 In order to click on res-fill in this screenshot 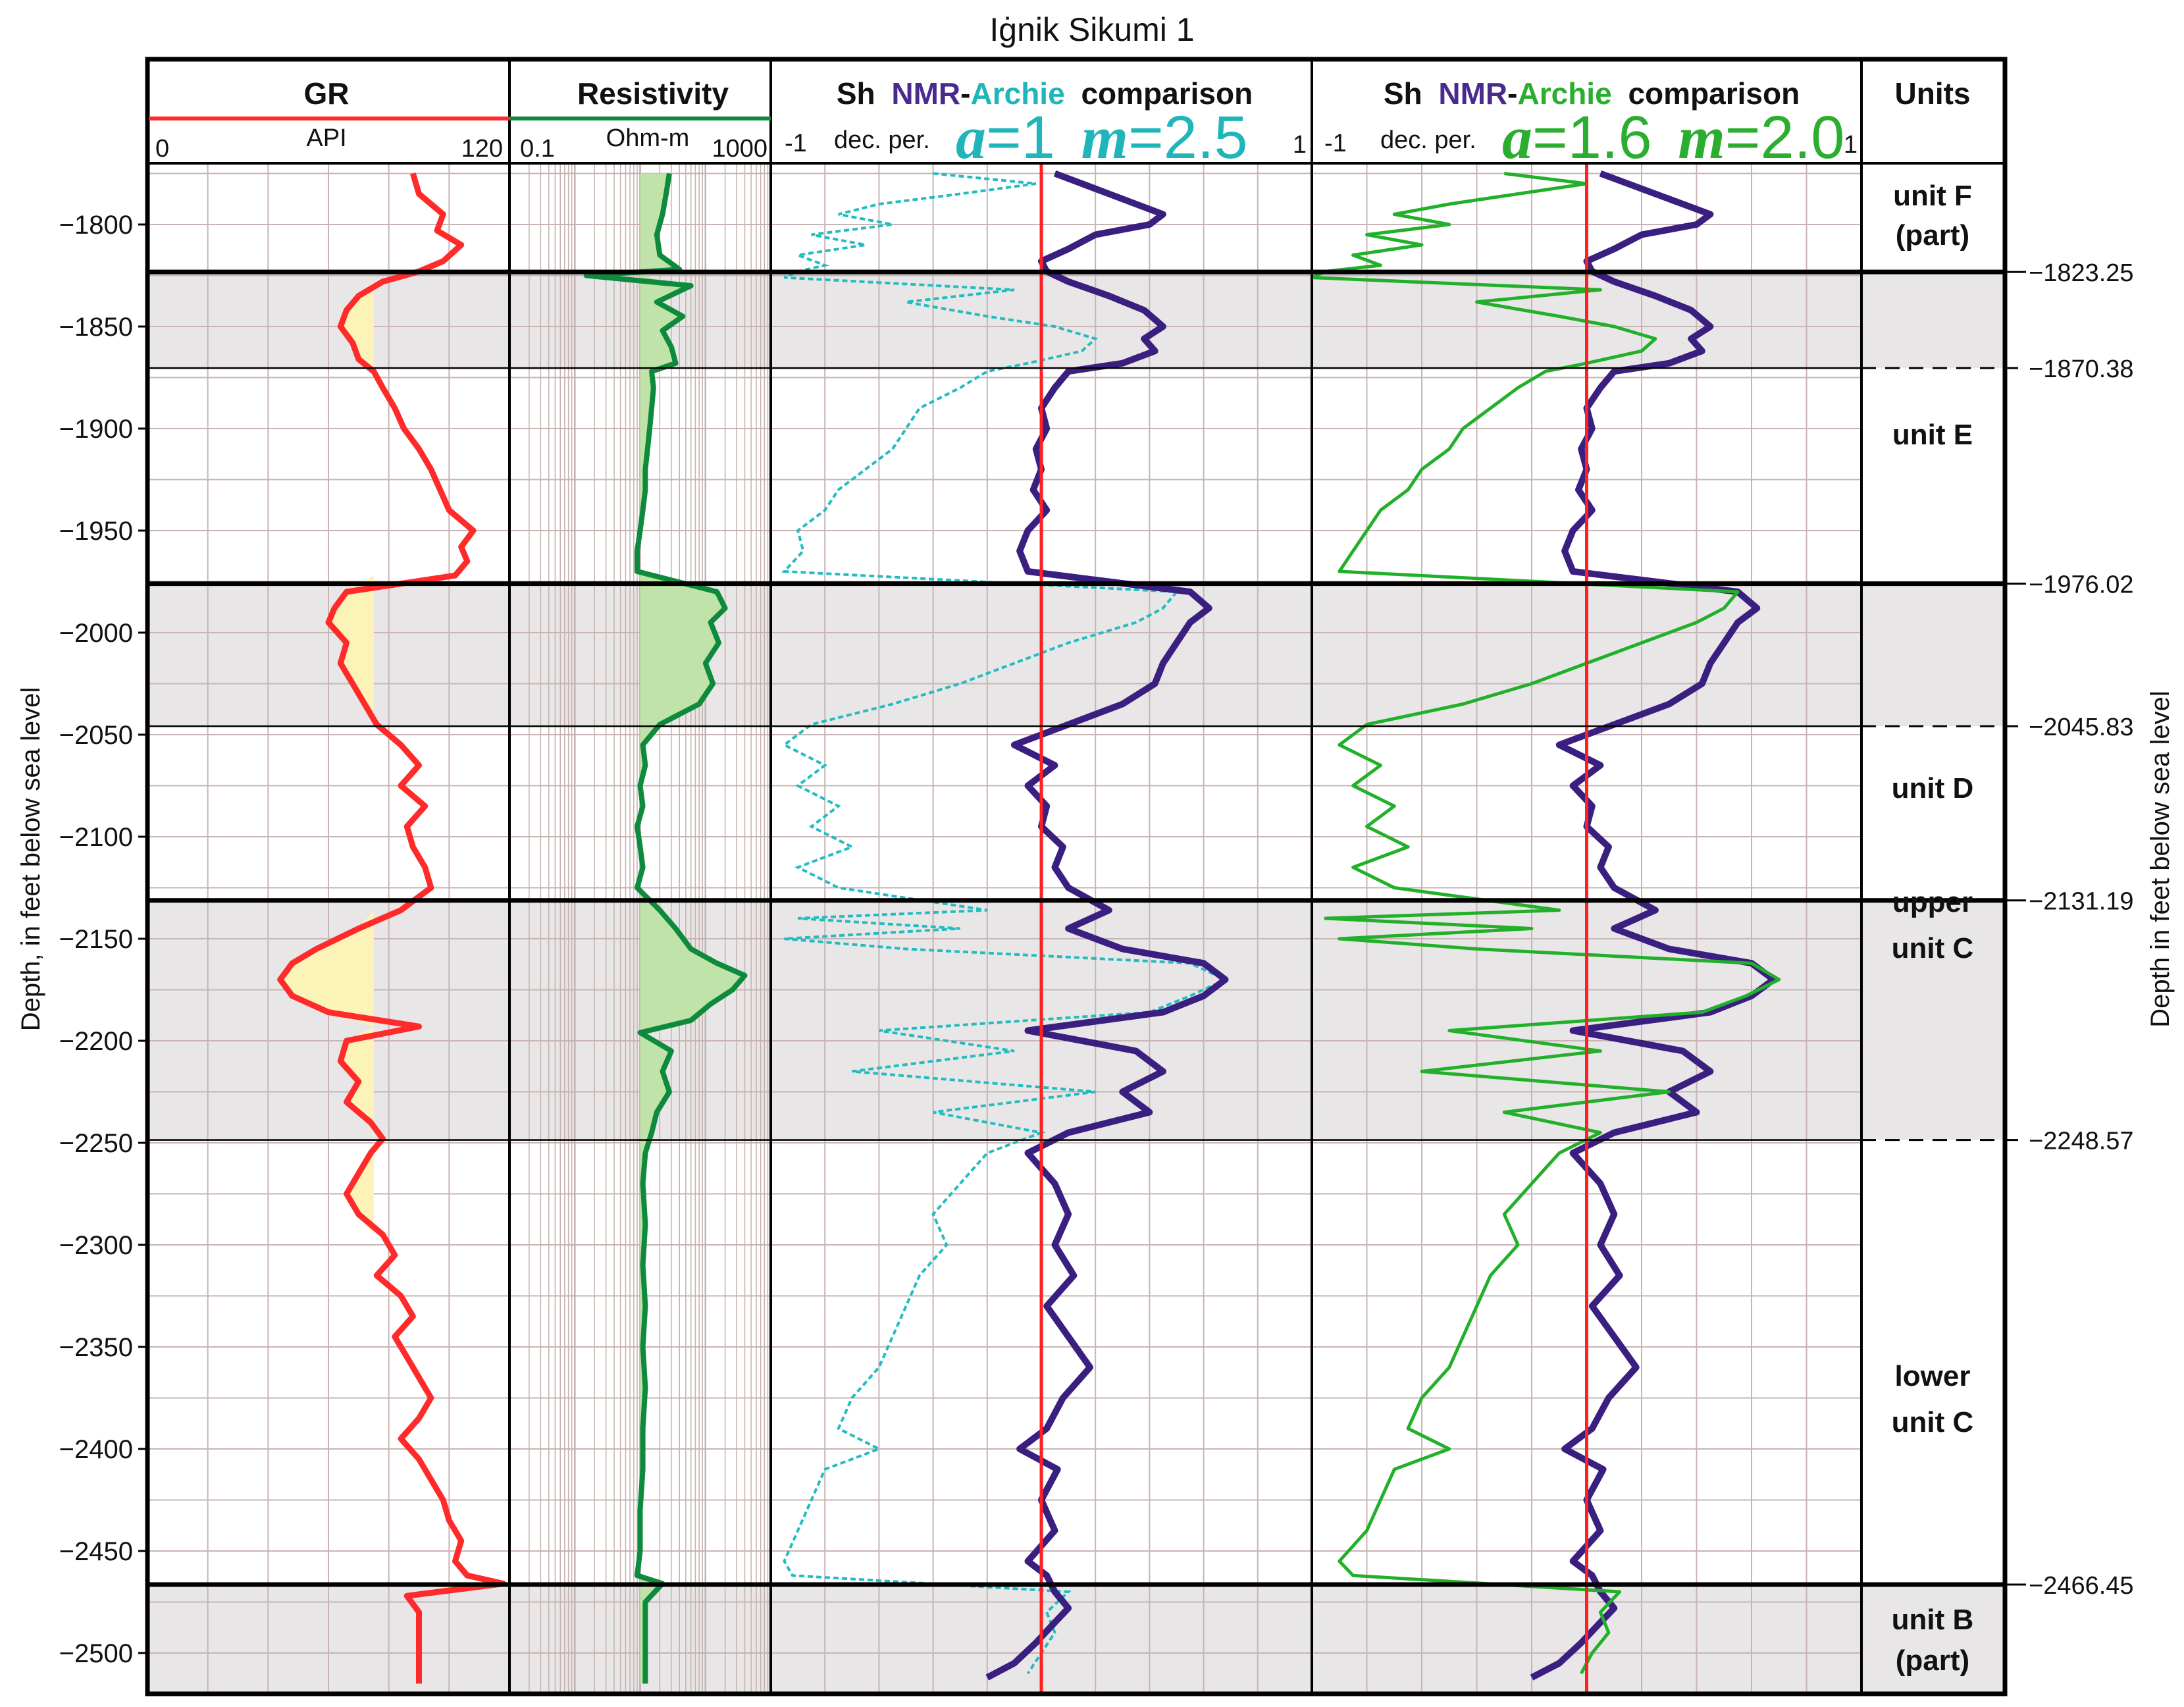, I will do `click(692, 928)`.